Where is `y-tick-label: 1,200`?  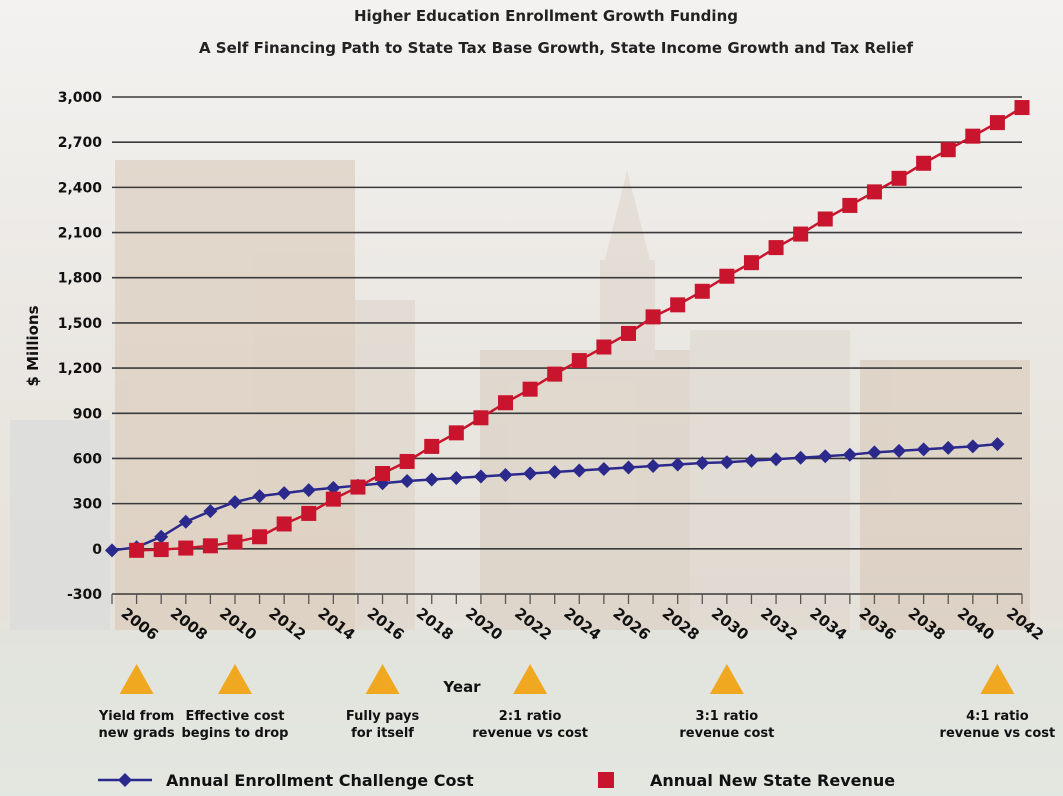 y-tick-label: 1,200 is located at coordinates (80, 369).